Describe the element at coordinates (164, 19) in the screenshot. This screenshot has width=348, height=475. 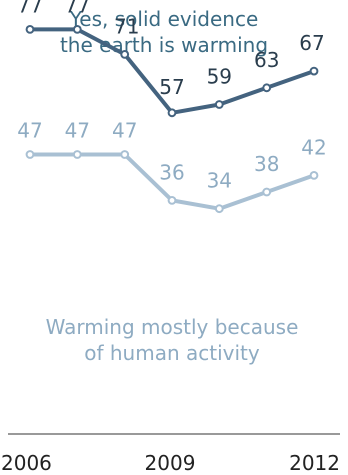
I see `series-1-annotation-line-1: Yes, solid evidence` at that location.